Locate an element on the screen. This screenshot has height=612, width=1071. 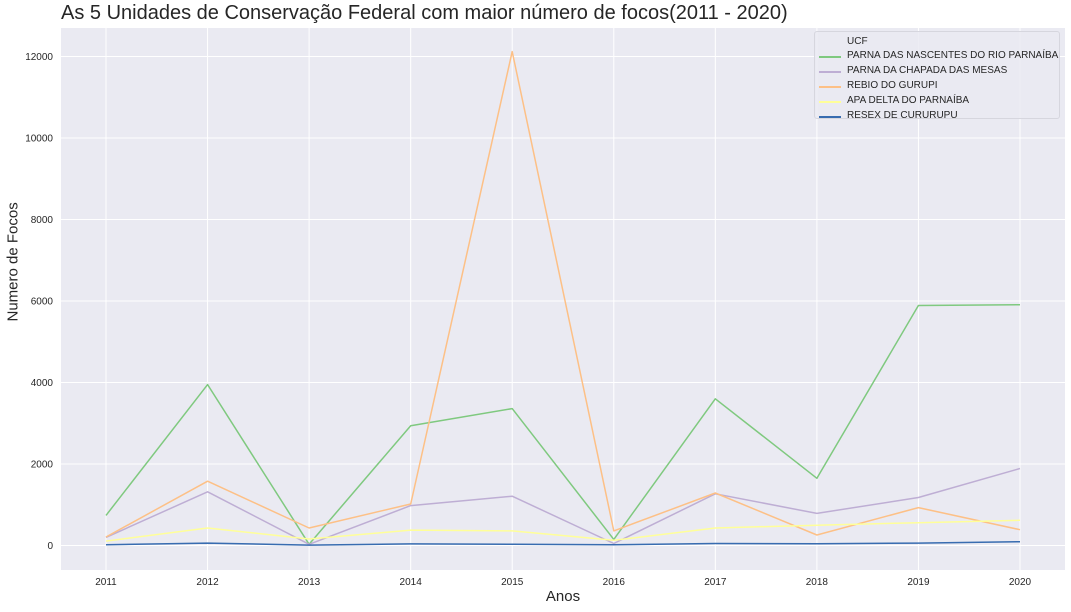
x-tick-label: 2017 is located at coordinates (715, 582).